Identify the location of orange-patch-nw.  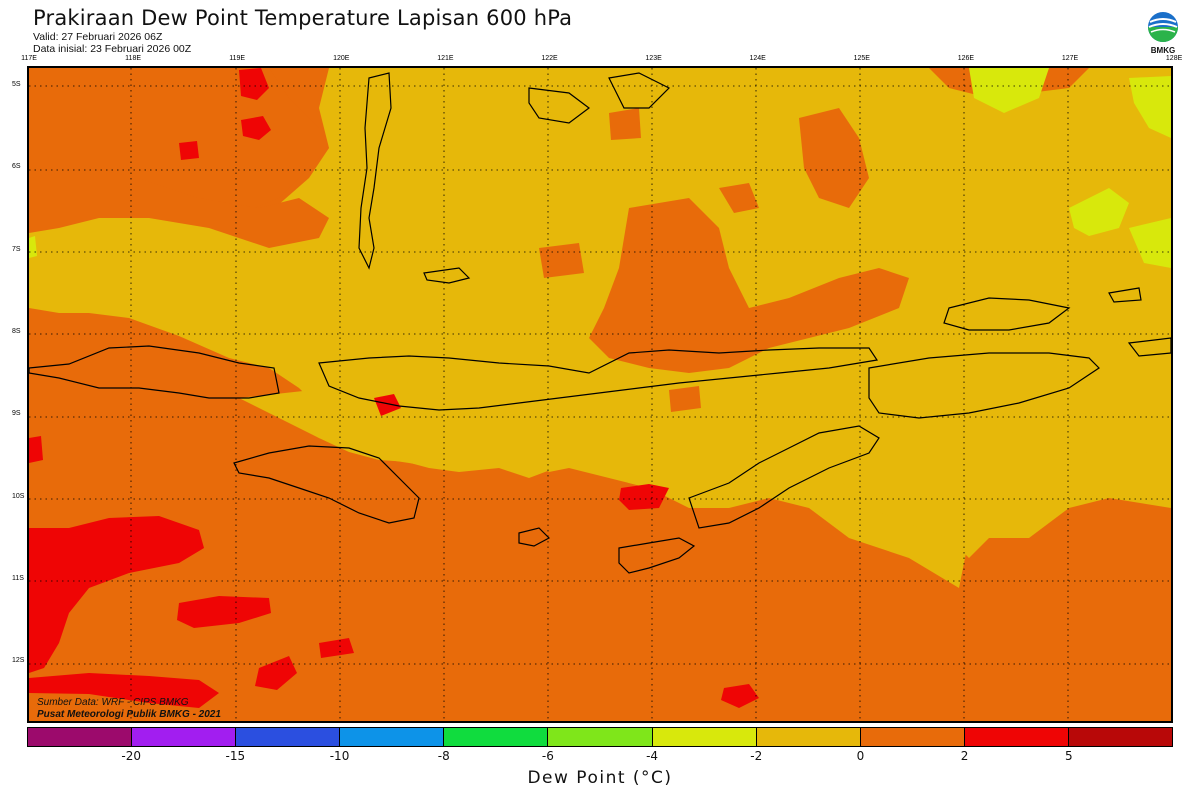
(179, 208).